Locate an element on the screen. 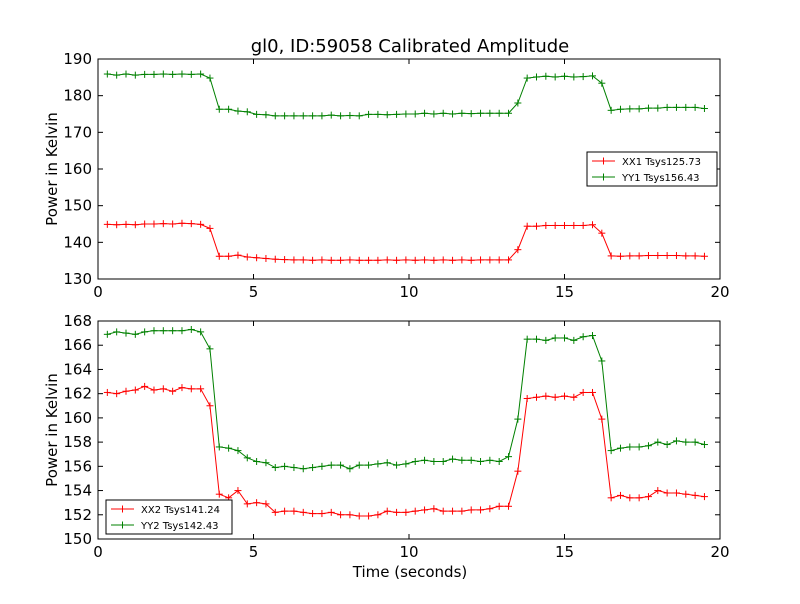 Image resolution: width=800 pixels, height=604 pixels. top-y-tick-label: 180 is located at coordinates (77, 96).